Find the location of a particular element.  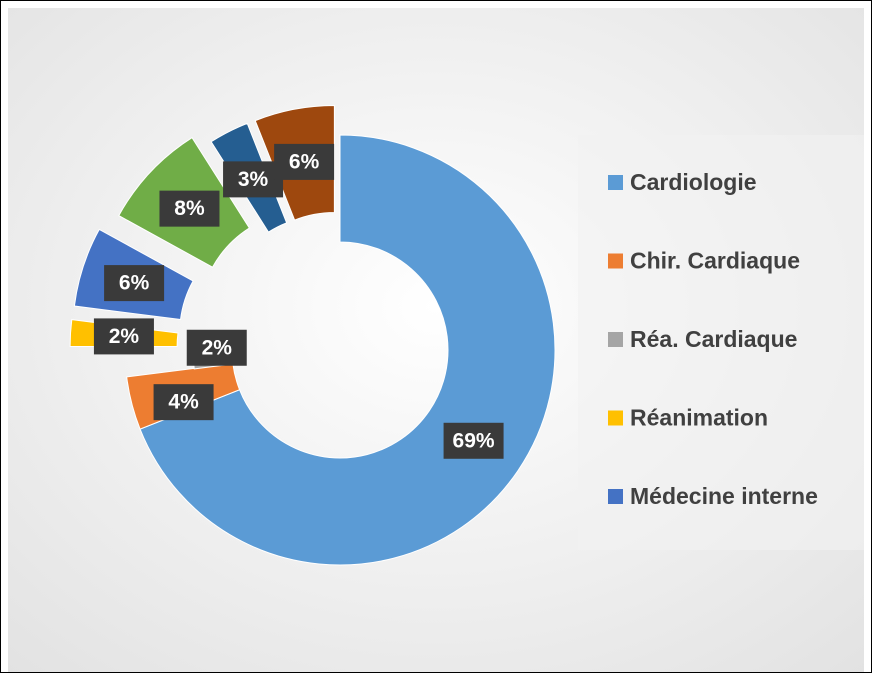

data-label: 8% is located at coordinates (189, 208).